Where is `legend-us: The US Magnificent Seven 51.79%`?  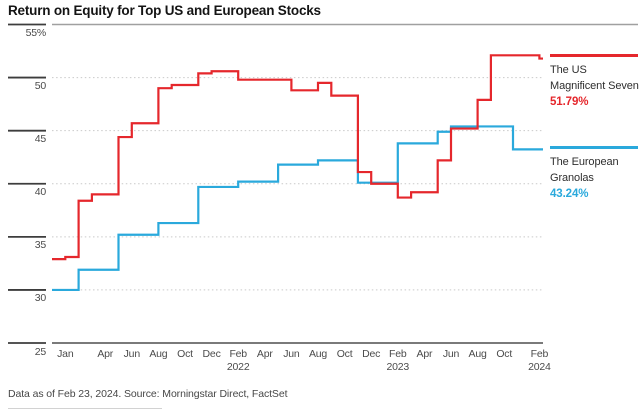 legend-us: The US Magnificent Seven 51.79% is located at coordinates (594, 81).